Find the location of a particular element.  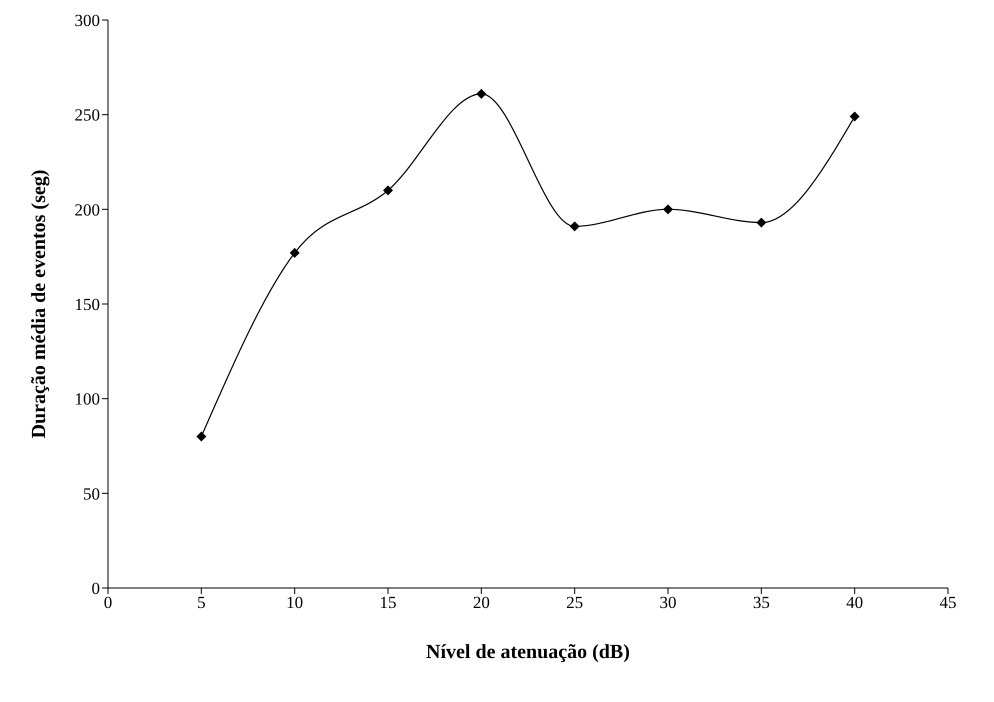

y-tick-label: 250 is located at coordinates (87, 115).